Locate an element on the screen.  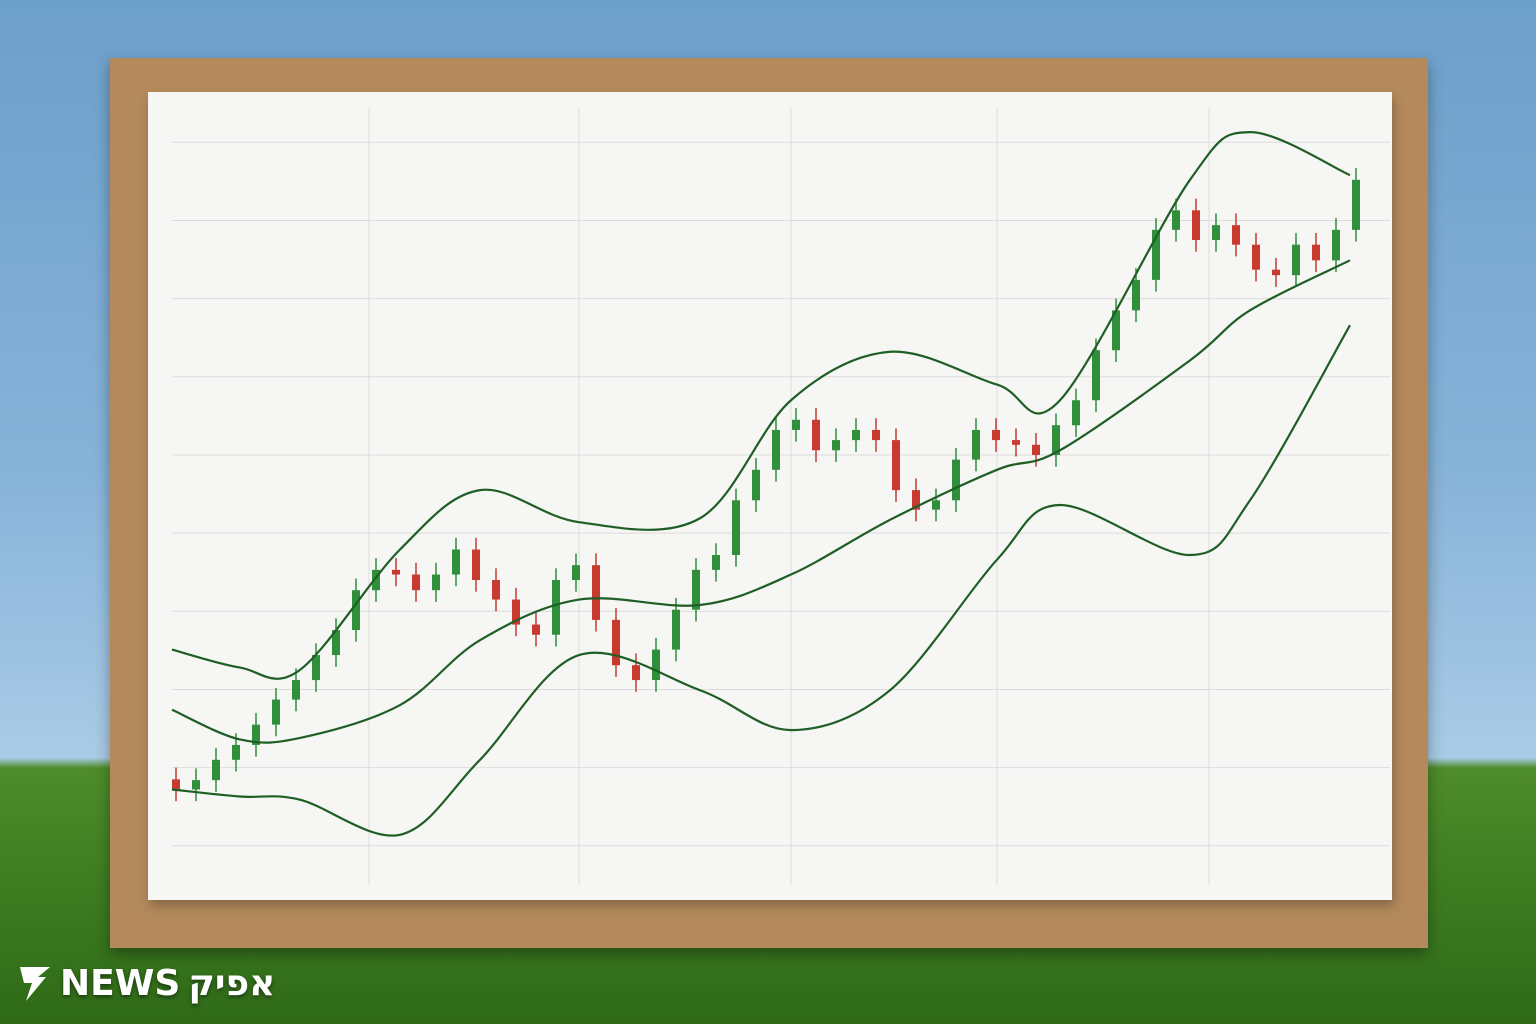
logo-latin: NEWS is located at coordinates (120, 983).